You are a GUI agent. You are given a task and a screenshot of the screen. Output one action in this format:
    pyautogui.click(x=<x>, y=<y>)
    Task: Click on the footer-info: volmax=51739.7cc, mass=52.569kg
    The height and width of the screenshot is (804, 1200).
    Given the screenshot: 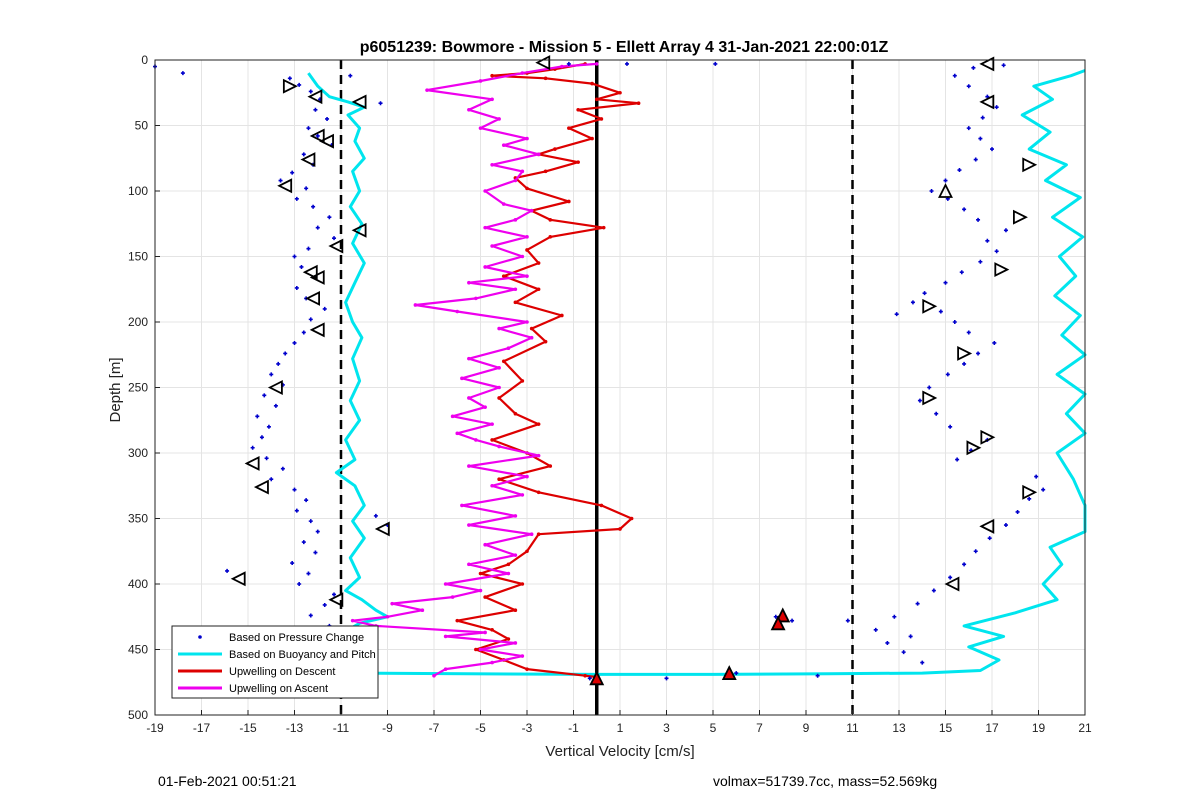 What is the action you would take?
    pyautogui.click(x=825, y=781)
    